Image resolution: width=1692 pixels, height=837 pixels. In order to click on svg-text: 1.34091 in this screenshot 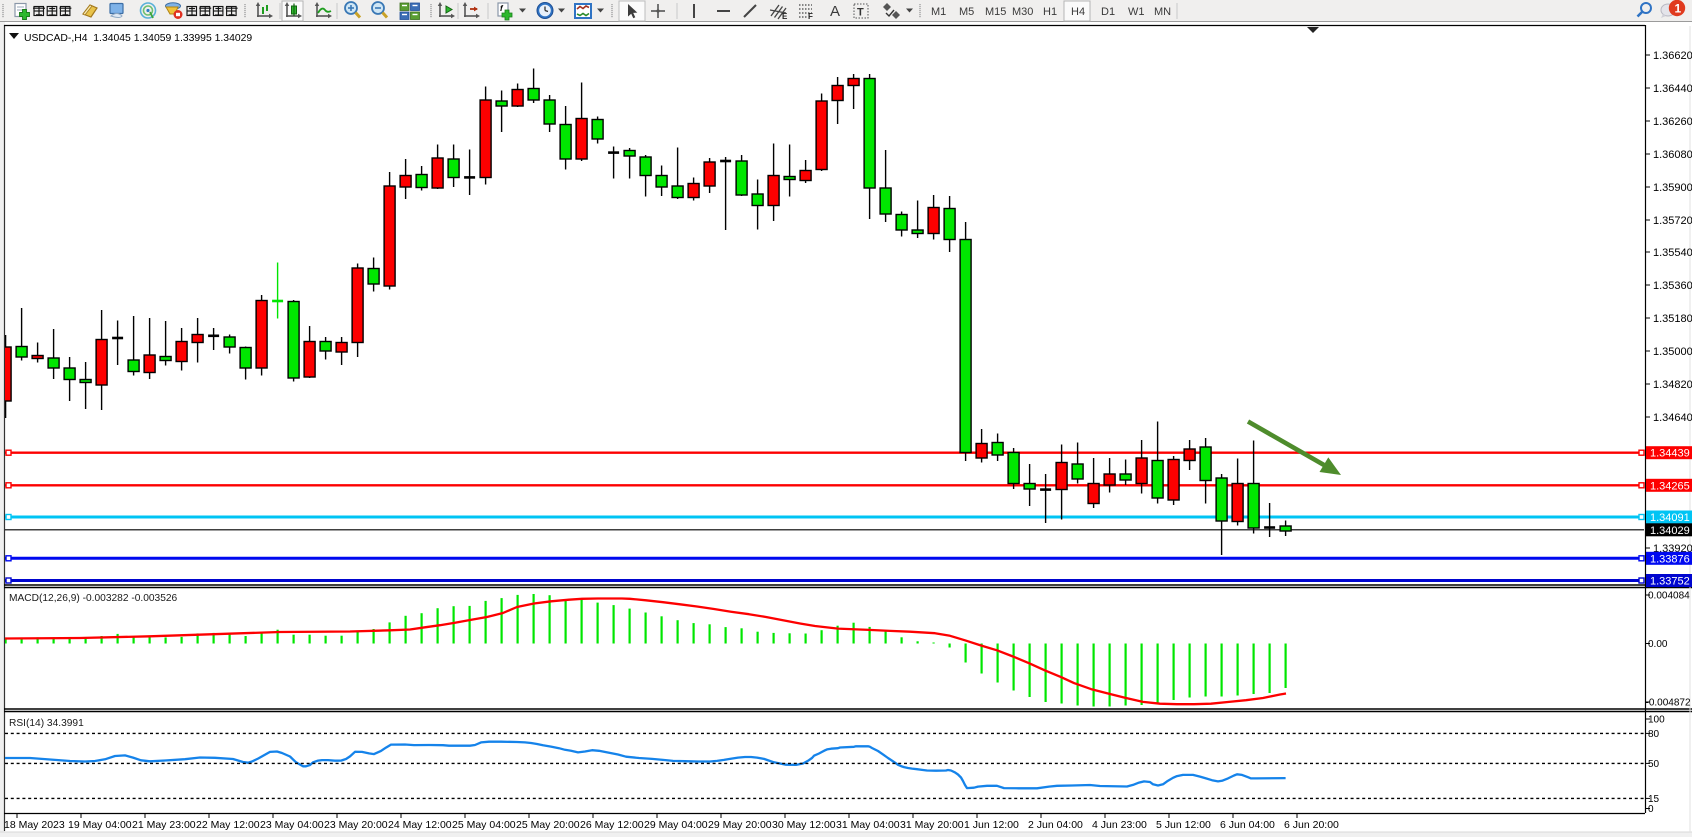, I will do `click(1670, 518)`.